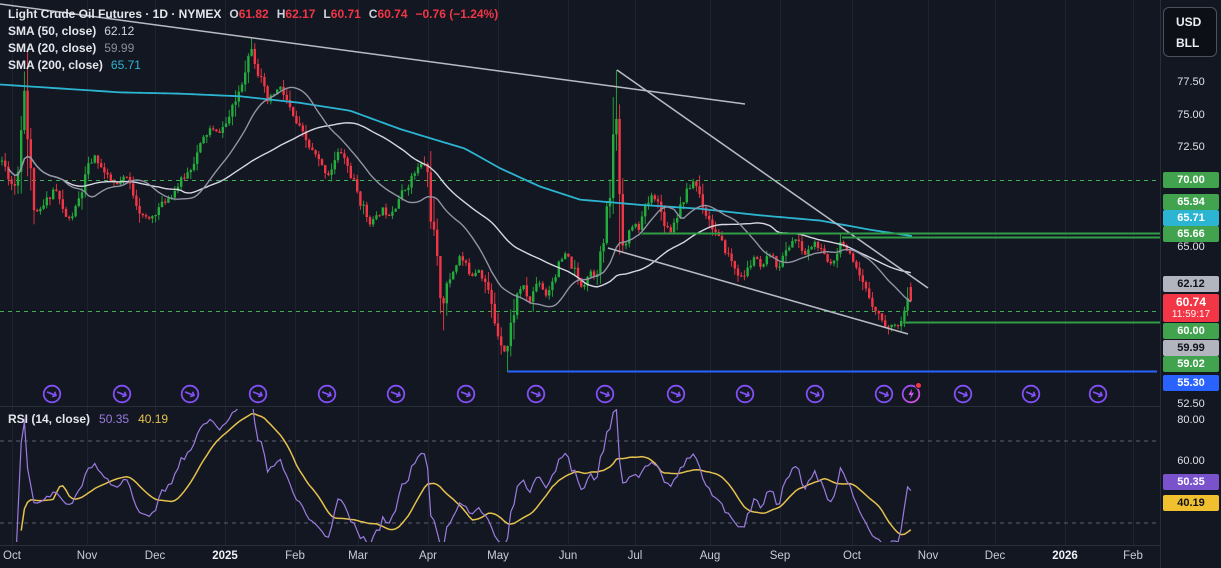 This screenshot has height=568, width=1221. Describe the element at coordinates (52, 47) in the screenshot. I see `indicator-label: SMA (20, close)` at that location.